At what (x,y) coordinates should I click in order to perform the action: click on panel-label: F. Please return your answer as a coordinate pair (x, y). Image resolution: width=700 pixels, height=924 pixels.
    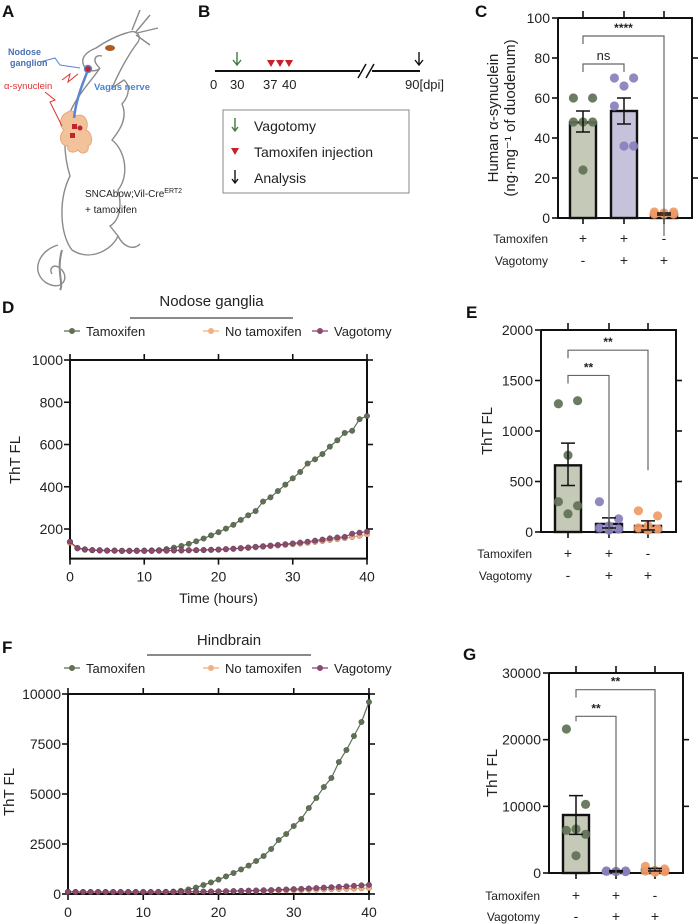
    Looking at the image, I should click on (7, 647).